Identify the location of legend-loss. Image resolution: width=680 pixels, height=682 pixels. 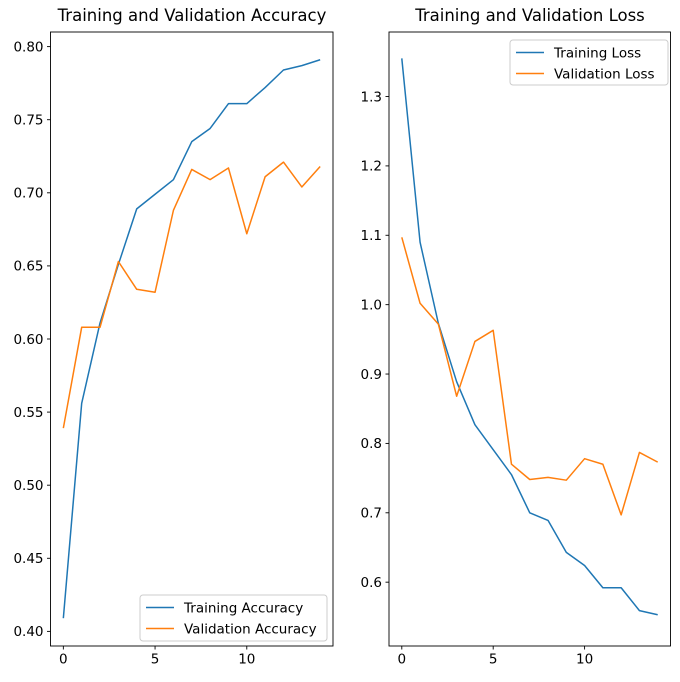
(589, 62).